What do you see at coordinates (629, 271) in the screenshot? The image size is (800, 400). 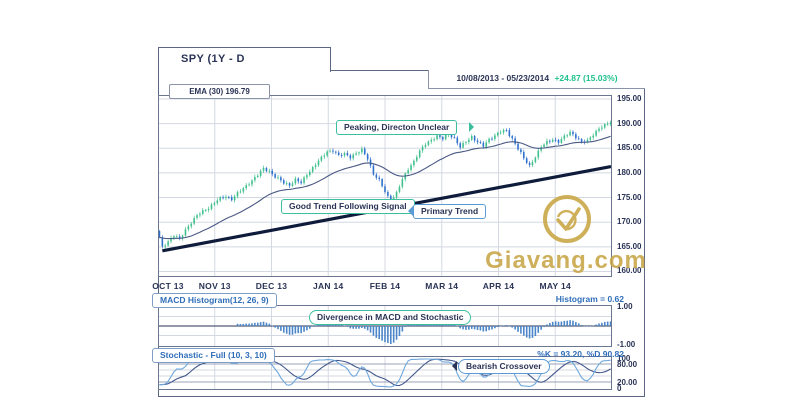 I see `price-tick-label: 160.00` at bounding box center [629, 271].